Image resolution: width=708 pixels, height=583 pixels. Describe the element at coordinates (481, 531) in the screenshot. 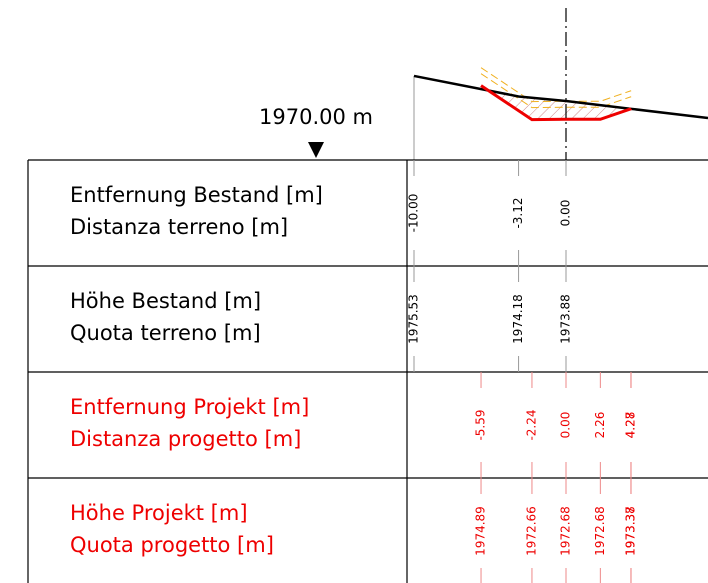

I see `value-label: 1974.89` at that location.